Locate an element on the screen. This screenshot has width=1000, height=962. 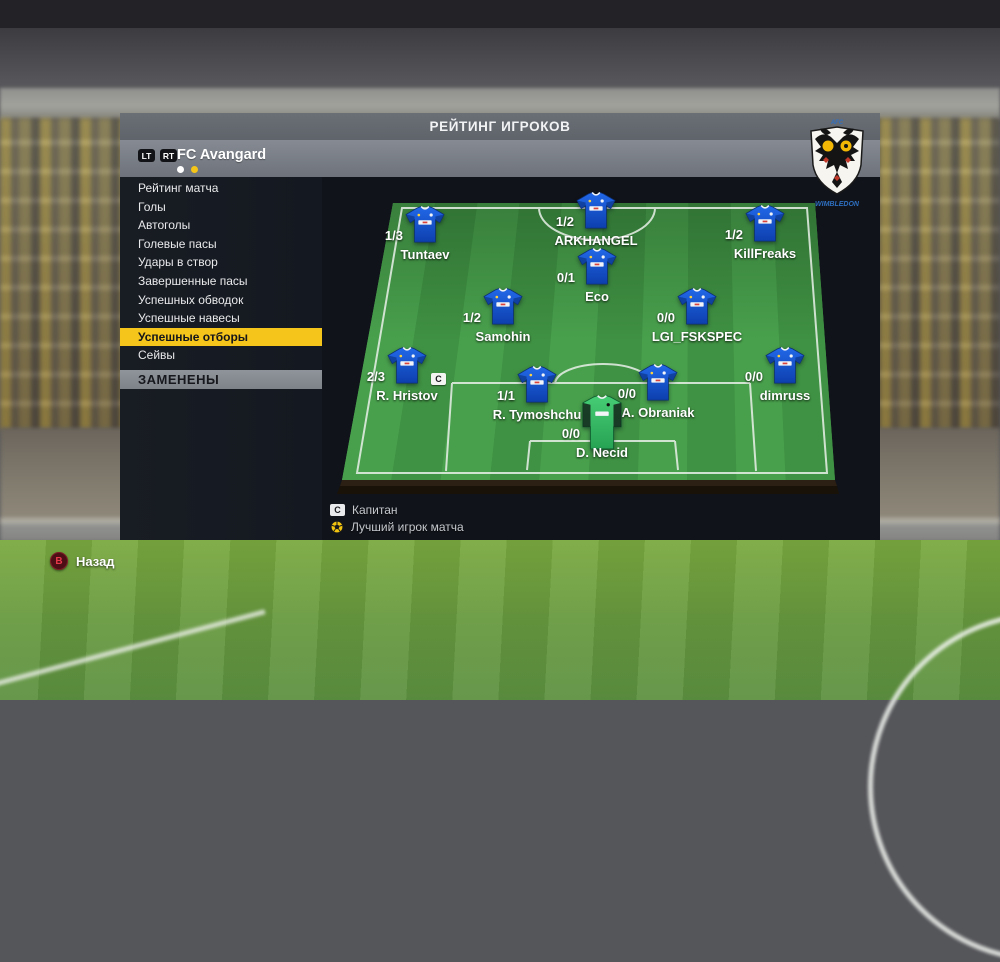
captain-badge-icon: C is located at coordinates (337, 509).